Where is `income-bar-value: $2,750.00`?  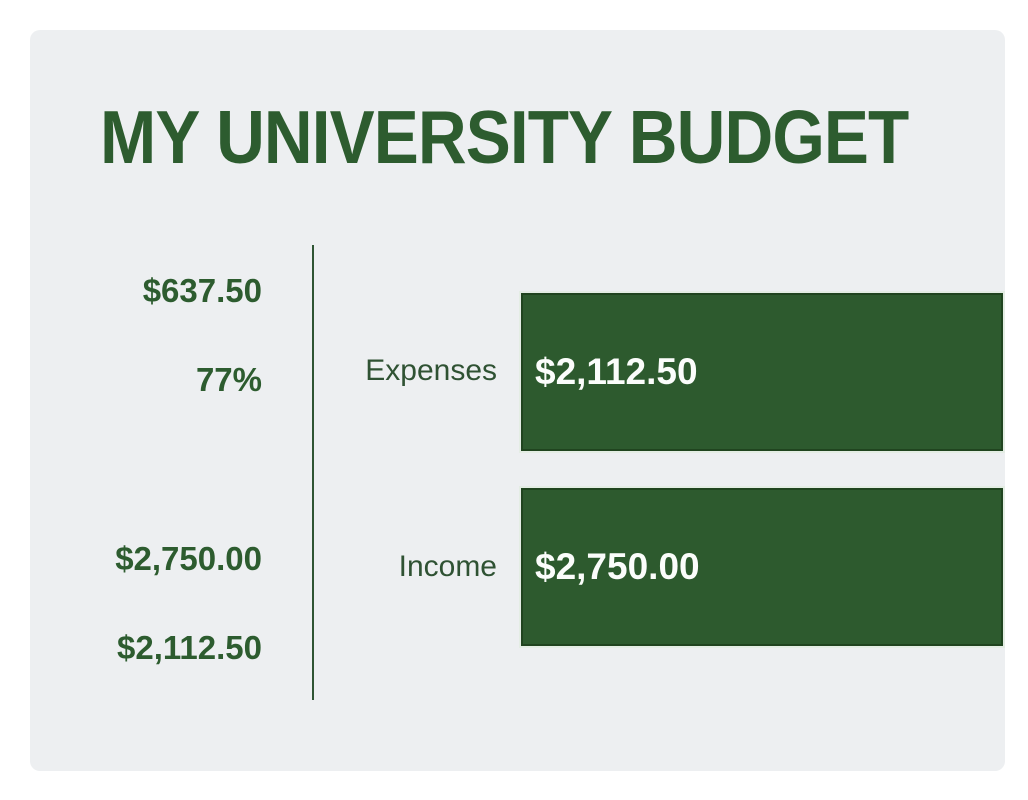 income-bar-value: $2,750.00 is located at coordinates (617, 566).